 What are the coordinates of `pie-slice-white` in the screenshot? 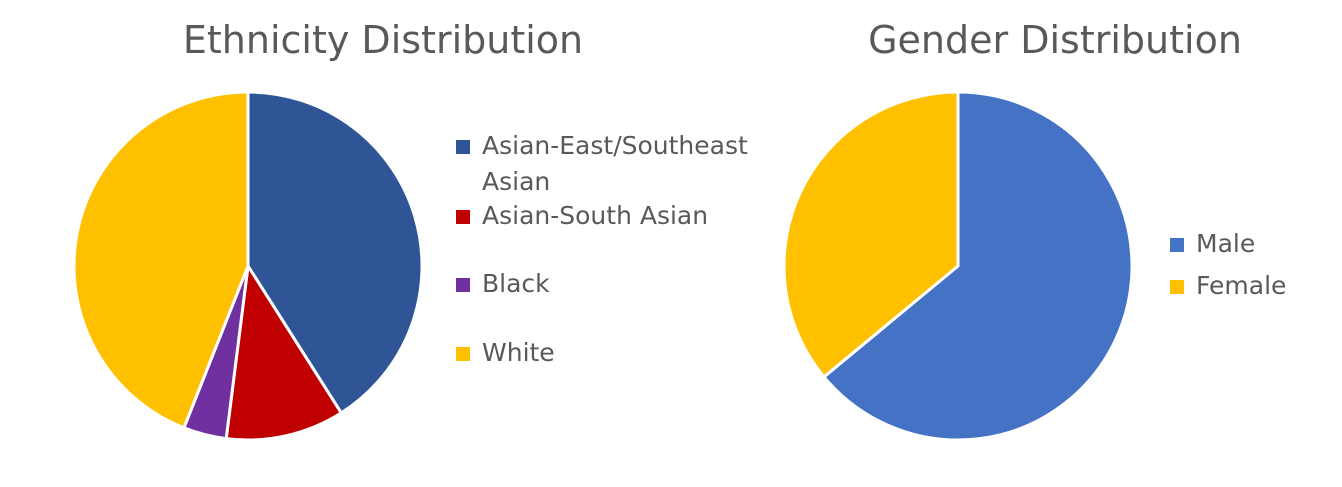 It's located at (161, 260).